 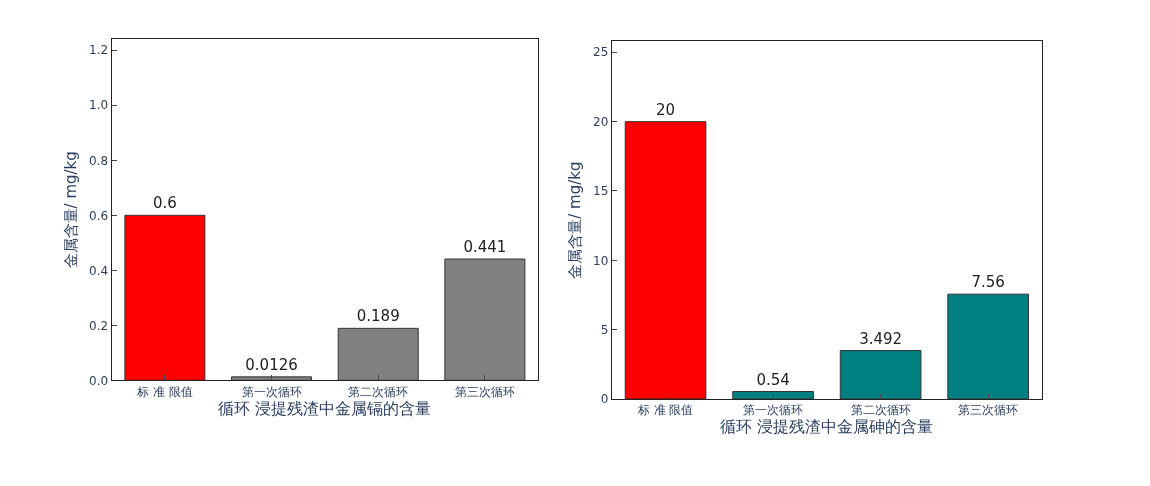 I want to click on data-label: 20, so click(x=666, y=109).